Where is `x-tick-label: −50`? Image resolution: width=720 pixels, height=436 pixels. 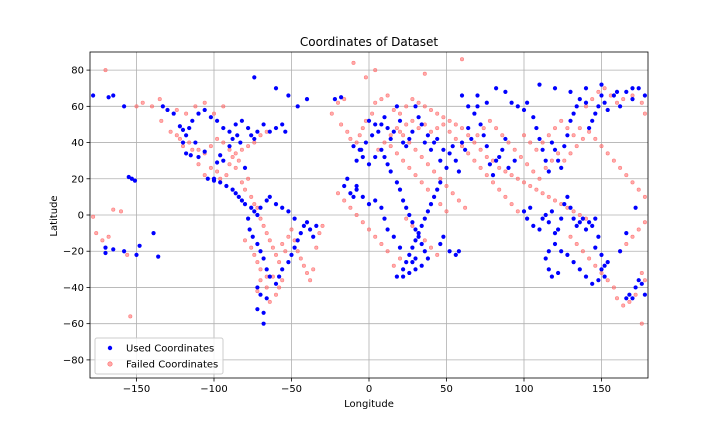
x-tick-label: −50 is located at coordinates (291, 389).